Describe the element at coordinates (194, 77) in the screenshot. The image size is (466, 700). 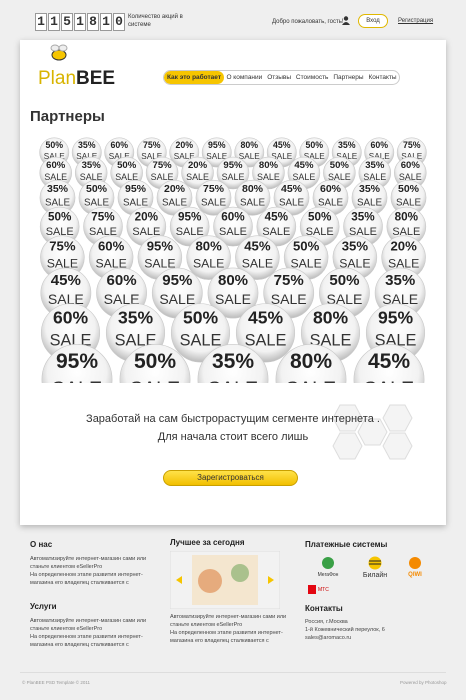
I see `nav-item: Как это работает` at that location.